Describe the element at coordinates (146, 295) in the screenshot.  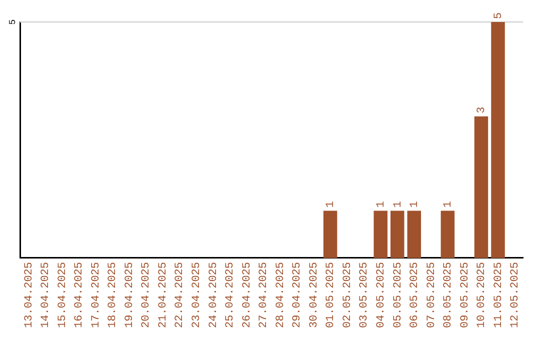
I see `x-tick-label: 20.04.2025` at that location.